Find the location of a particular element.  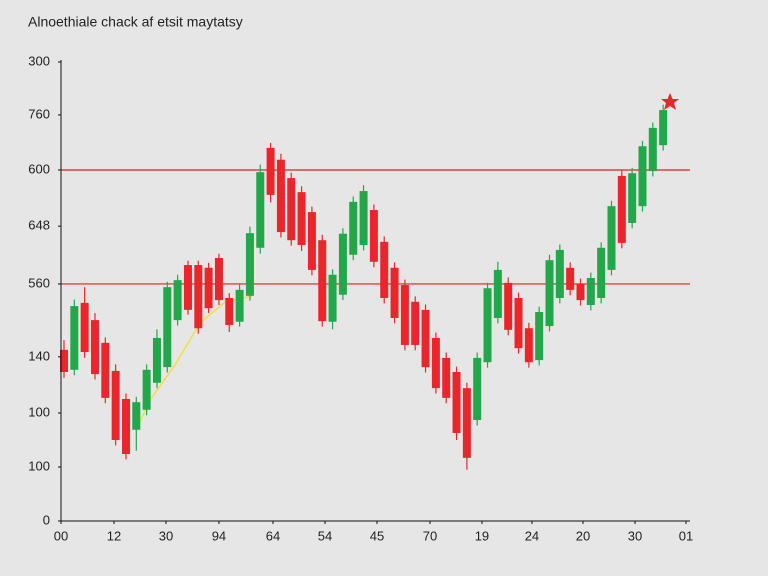

x-tick-label: 20 is located at coordinates (583, 535).